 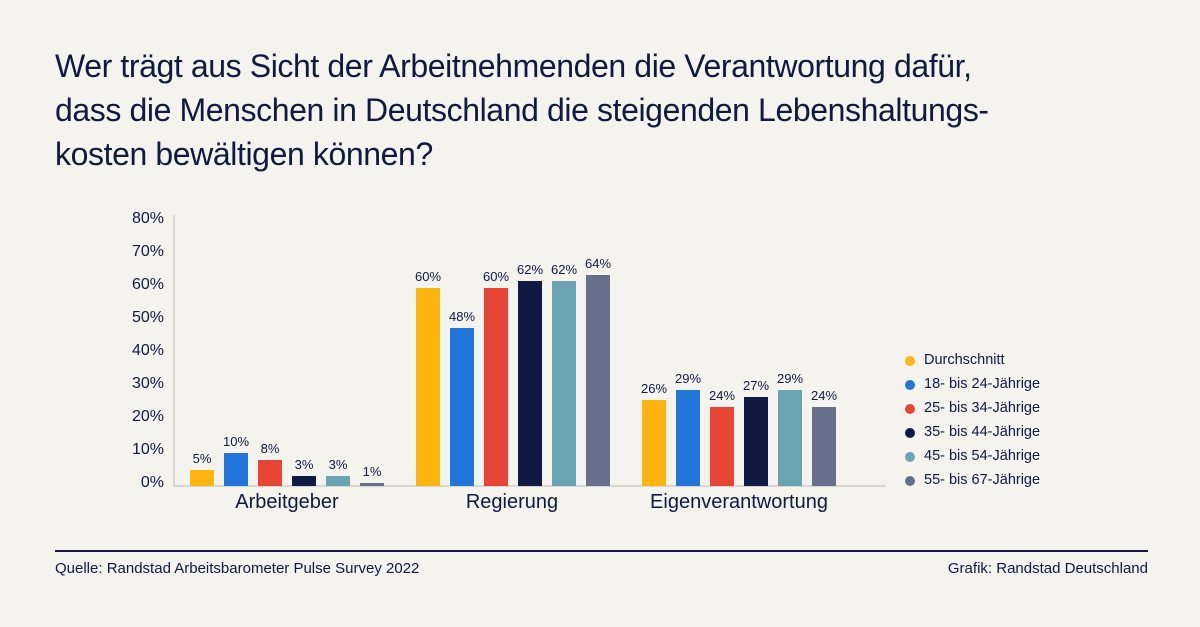 I want to click on footer-rule, so click(x=601, y=551).